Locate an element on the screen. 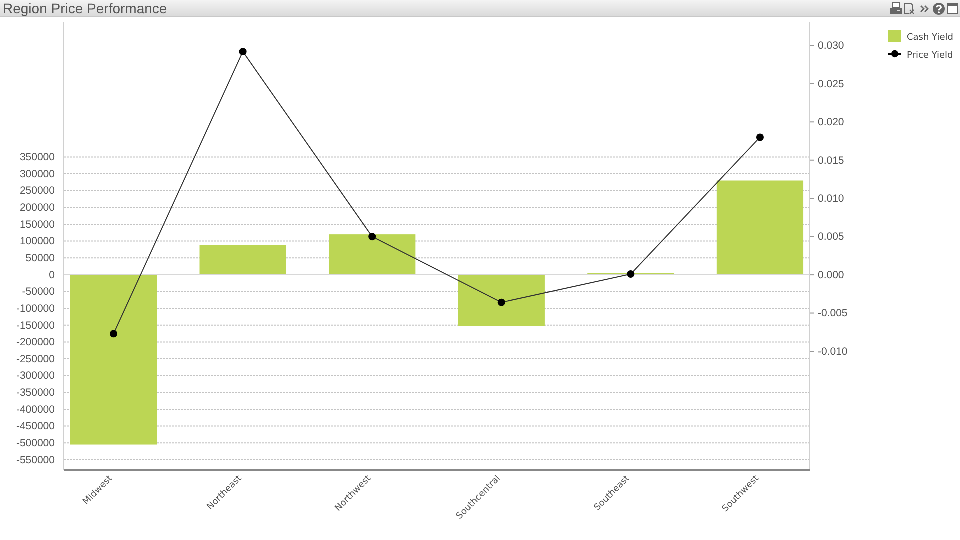 This screenshot has width=960, height=540. y-tick-label: -500000 is located at coordinates (36, 443).